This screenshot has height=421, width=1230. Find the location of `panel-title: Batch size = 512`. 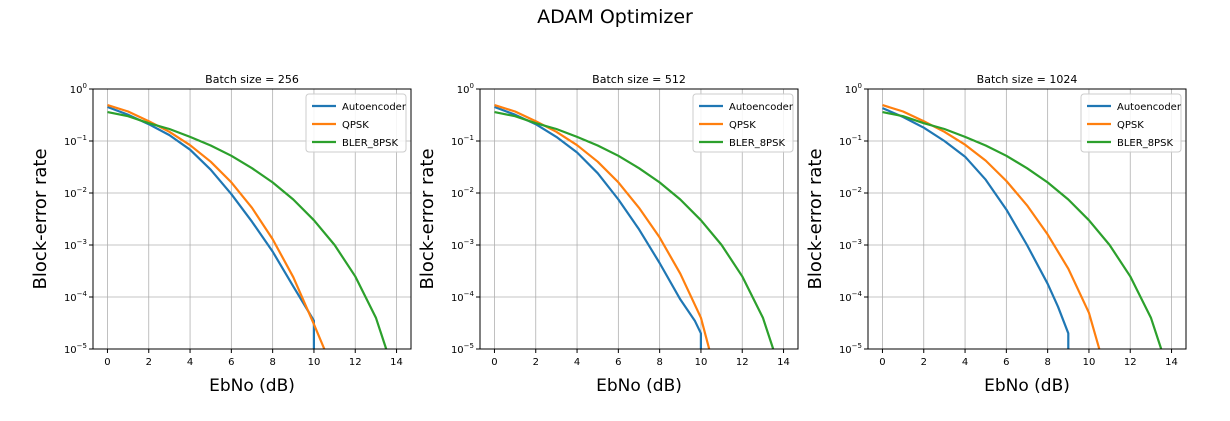

panel-title: Batch size = 512 is located at coordinates (639, 79).